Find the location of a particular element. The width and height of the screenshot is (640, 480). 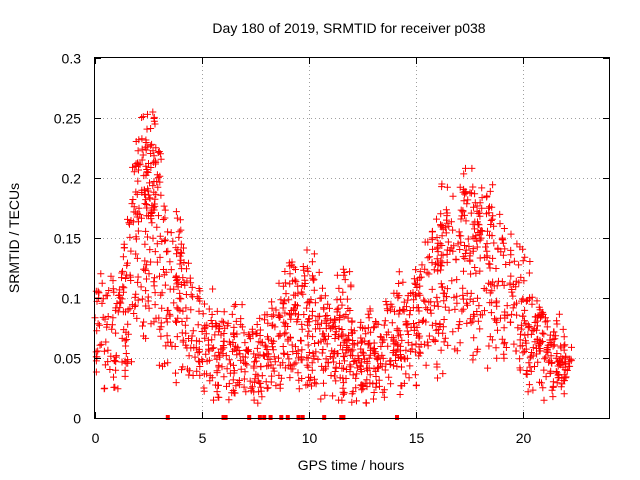

y-axis-label: SRMTID / TECUs is located at coordinates (14, 238).